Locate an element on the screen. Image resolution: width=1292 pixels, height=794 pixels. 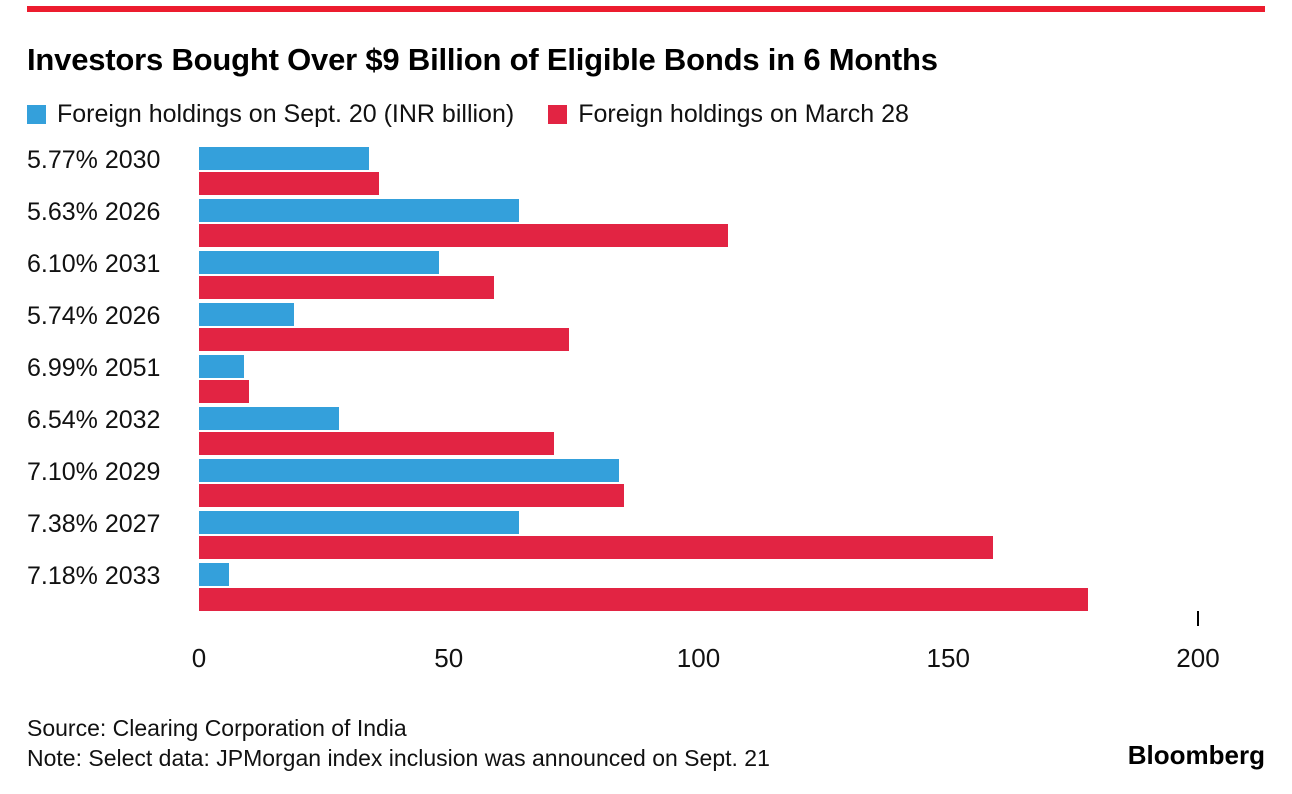
chart-row: 5.63% 2026 is located at coordinates (646, 225).